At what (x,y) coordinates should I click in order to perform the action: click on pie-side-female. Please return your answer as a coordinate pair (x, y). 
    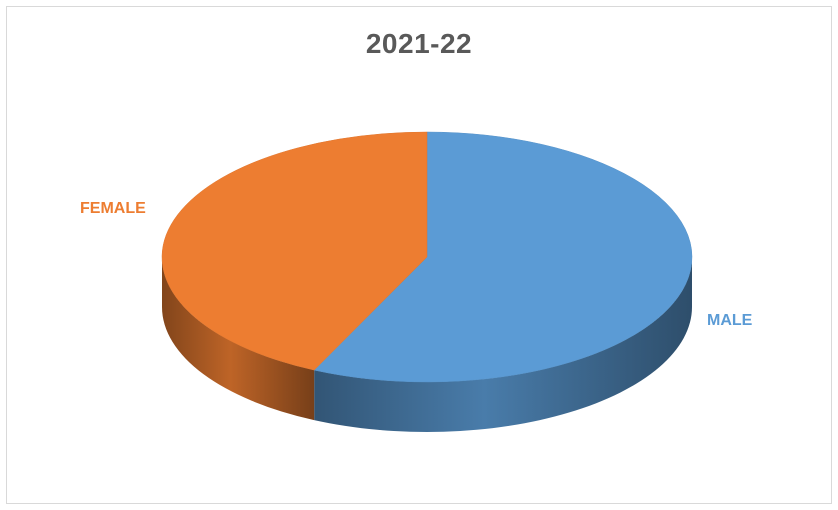
    Looking at the image, I should click on (238, 339).